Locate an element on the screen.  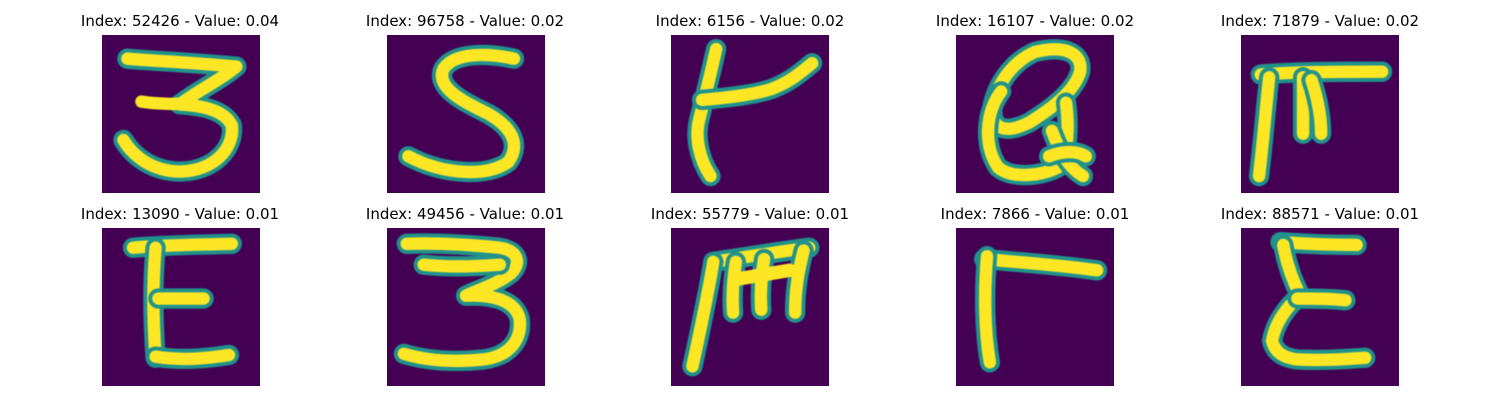
panel-title: Index: 16107 - Value: 0.02 is located at coordinates (1035, 21).